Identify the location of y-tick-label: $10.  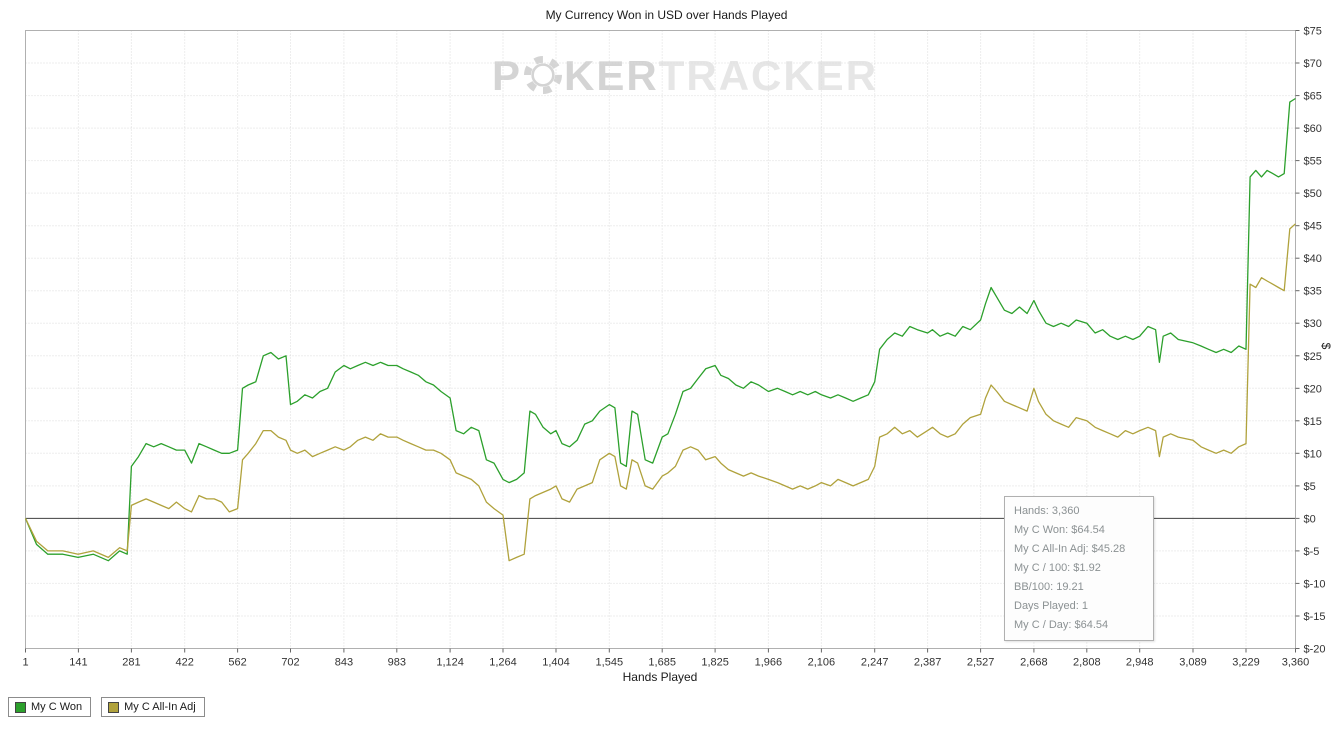
(1313, 454).